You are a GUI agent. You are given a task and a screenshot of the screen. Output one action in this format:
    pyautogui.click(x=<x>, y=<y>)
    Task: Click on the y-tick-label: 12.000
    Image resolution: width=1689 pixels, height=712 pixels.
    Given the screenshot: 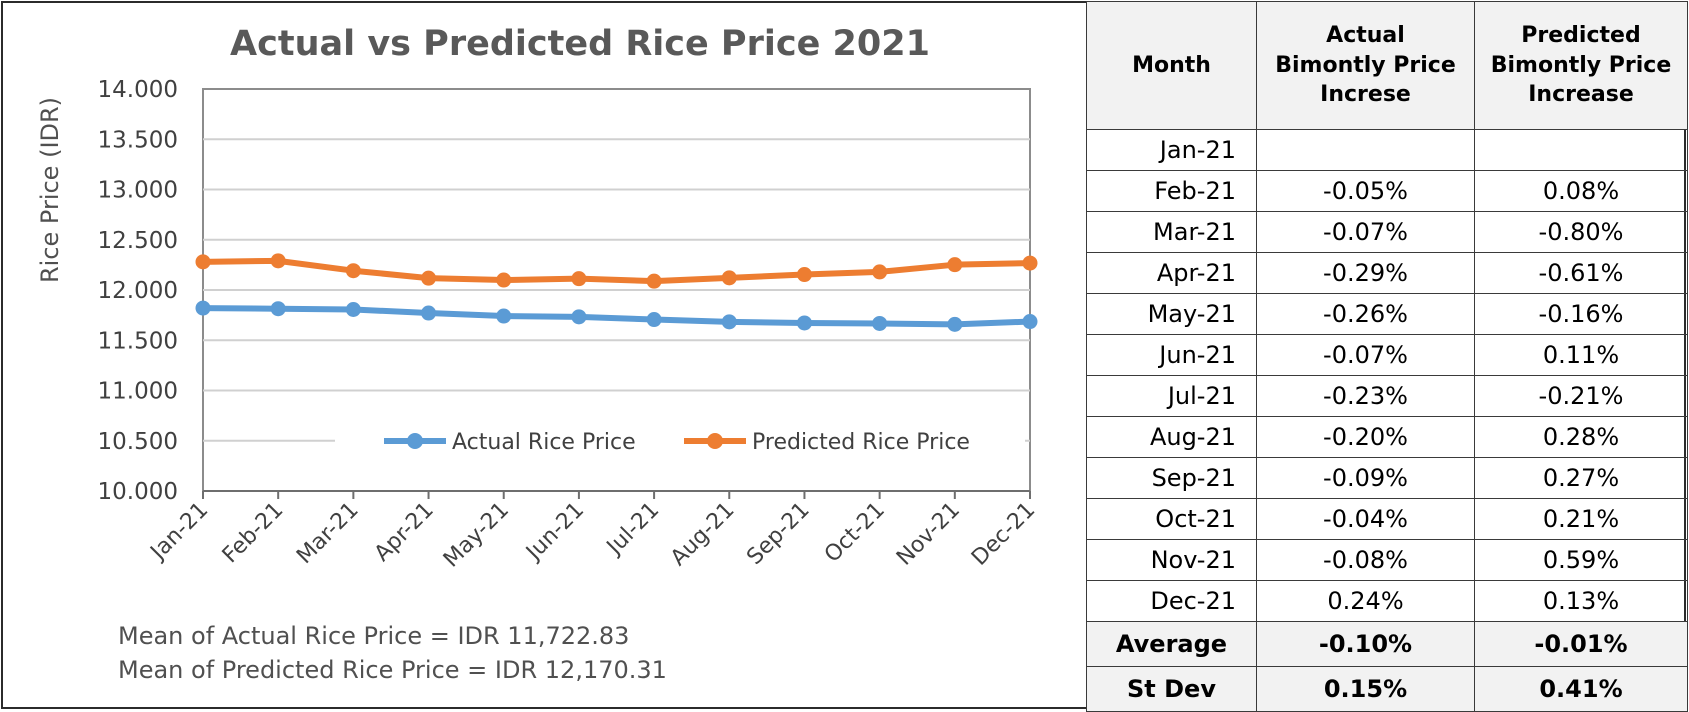 What is the action you would take?
    pyautogui.click(x=138, y=291)
    